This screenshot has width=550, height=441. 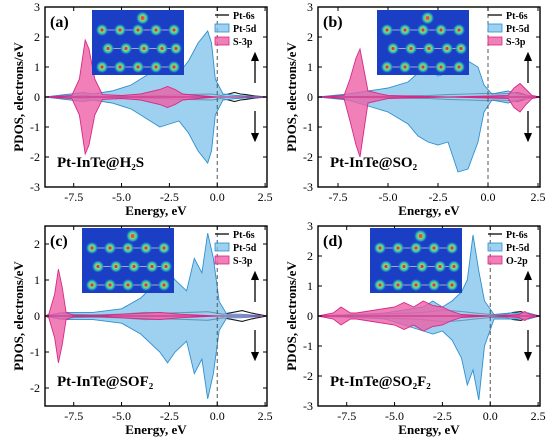 What do you see at coordinates (265, 416) in the screenshot?
I see `x-tick-label: 2.5` at bounding box center [265, 416].